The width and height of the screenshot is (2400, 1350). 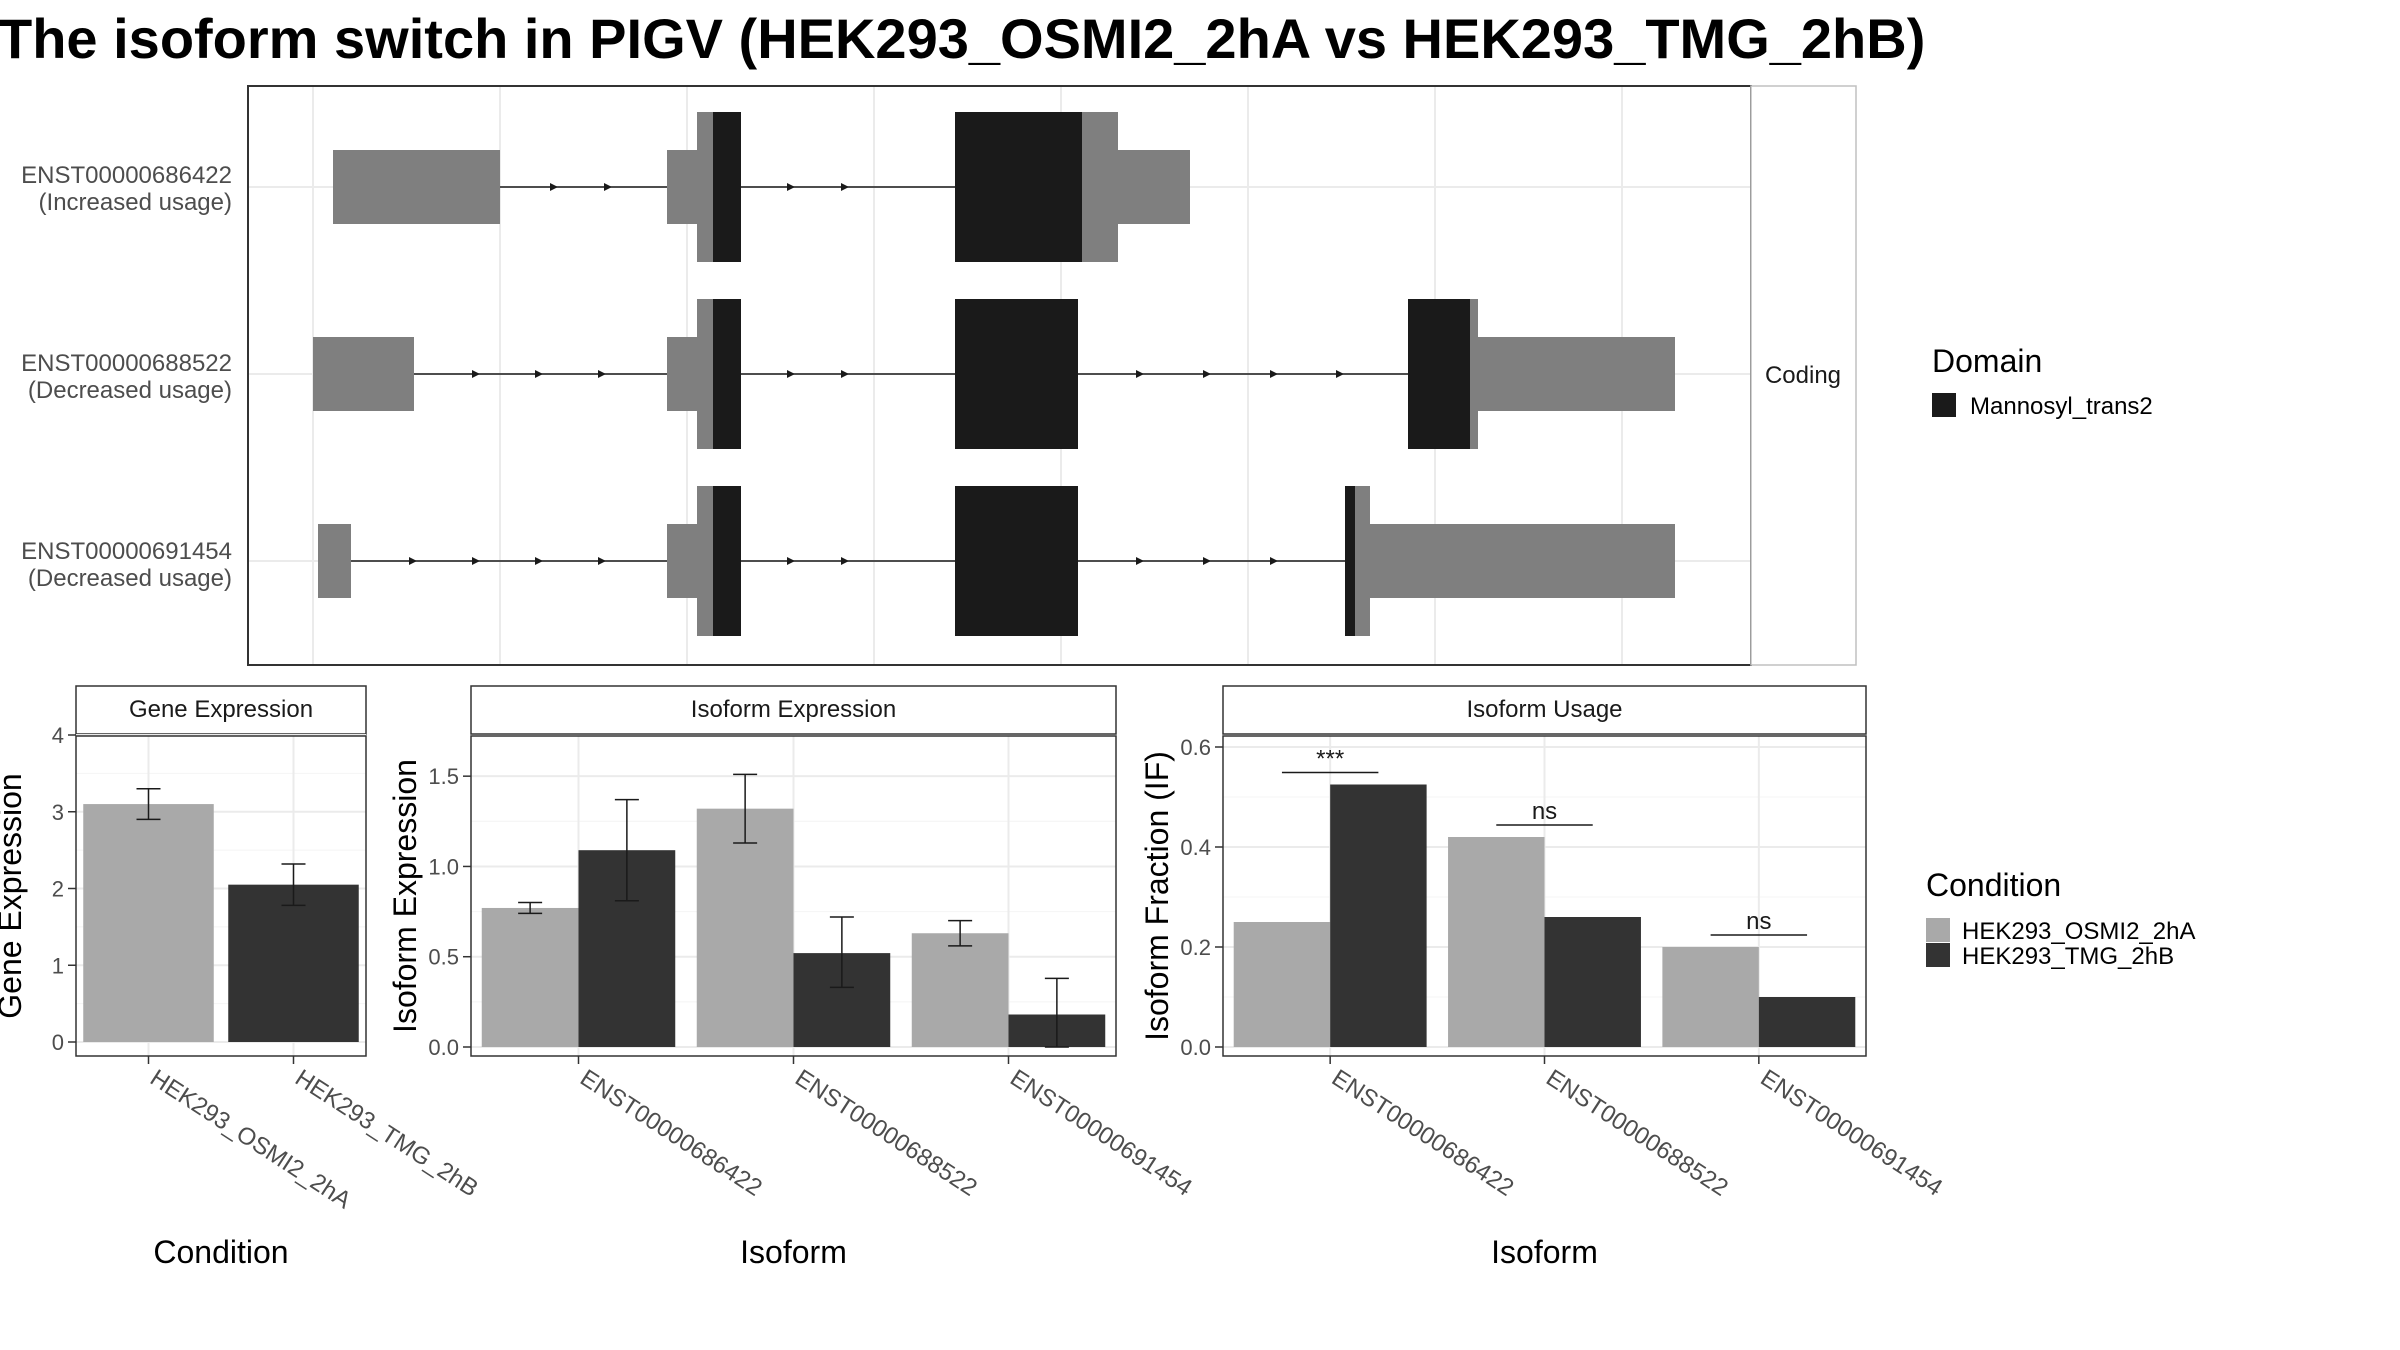 I want to click on x-axis-title: Isoform, so click(x=793, y=1252).